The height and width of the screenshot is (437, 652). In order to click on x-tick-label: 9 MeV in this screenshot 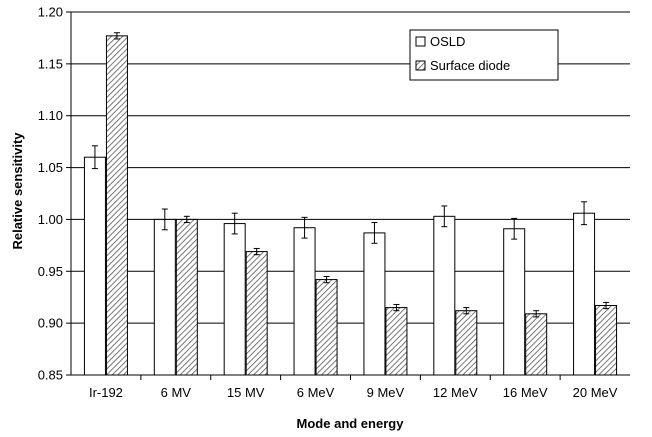, I will do `click(386, 392)`.